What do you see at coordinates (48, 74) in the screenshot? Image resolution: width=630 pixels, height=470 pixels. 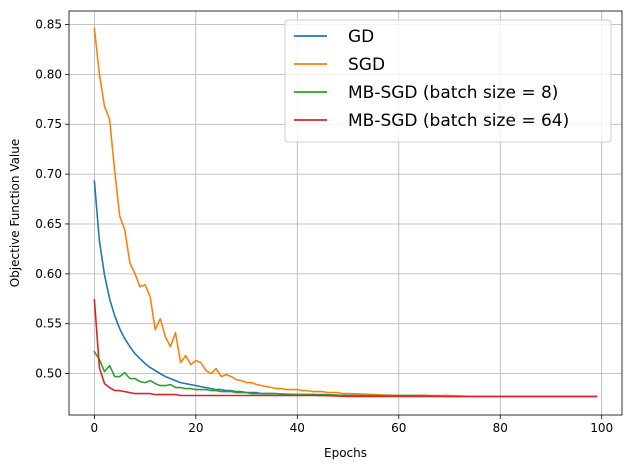 I see `y-tick-label: 0.80` at bounding box center [48, 74].